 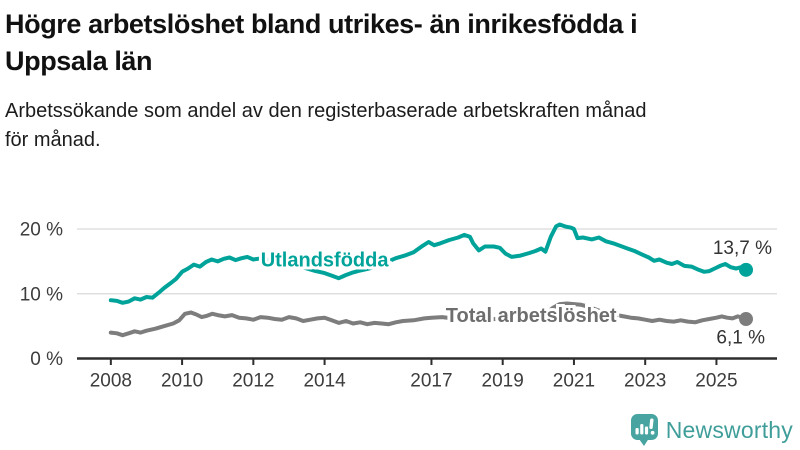 I want to click on x-axis-tick-label: 2017, so click(x=431, y=381).